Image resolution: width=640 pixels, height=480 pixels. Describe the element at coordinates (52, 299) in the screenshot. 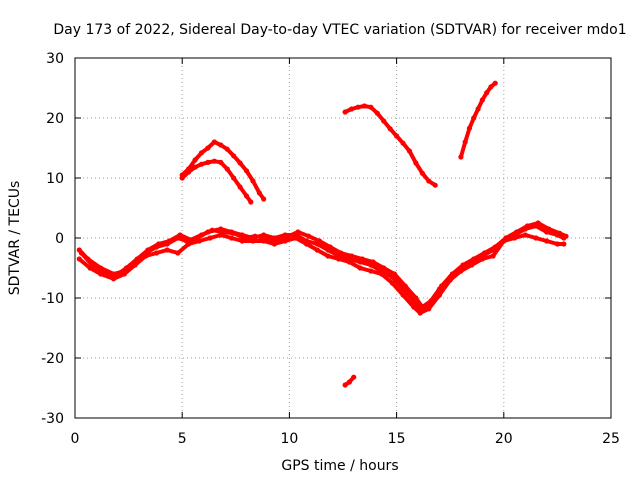

I see `y-tick-label: -10` at that location.